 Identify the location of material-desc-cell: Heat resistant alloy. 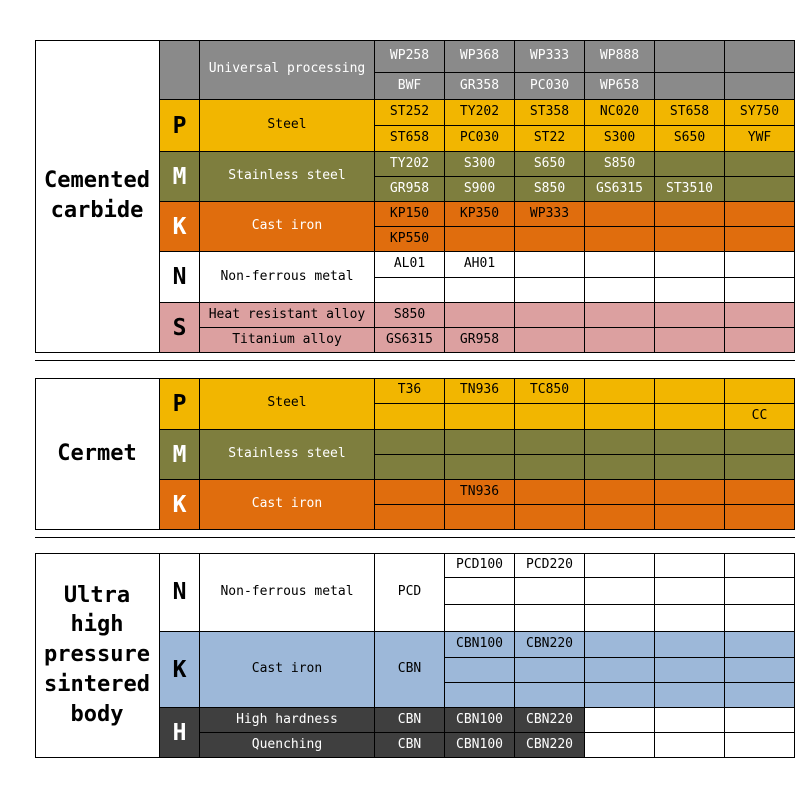
(287, 315).